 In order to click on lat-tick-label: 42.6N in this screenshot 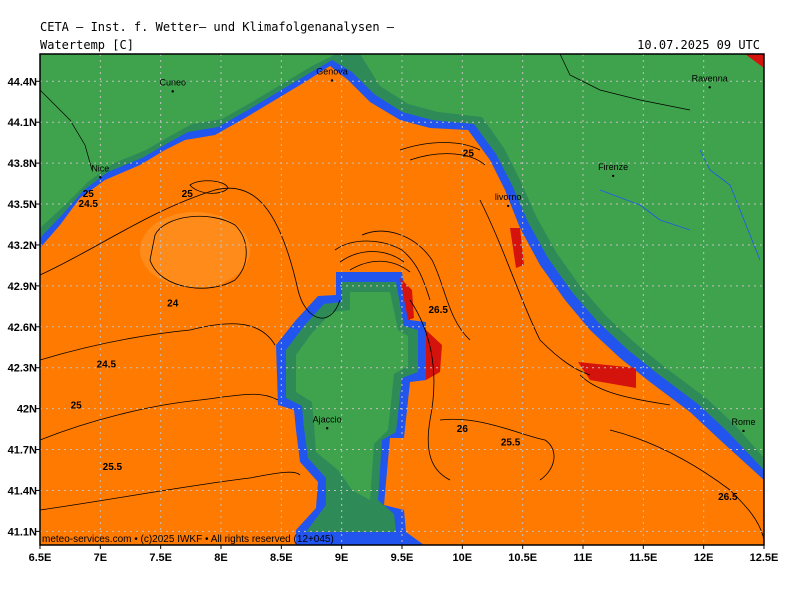, I will do `click(22, 328)`.